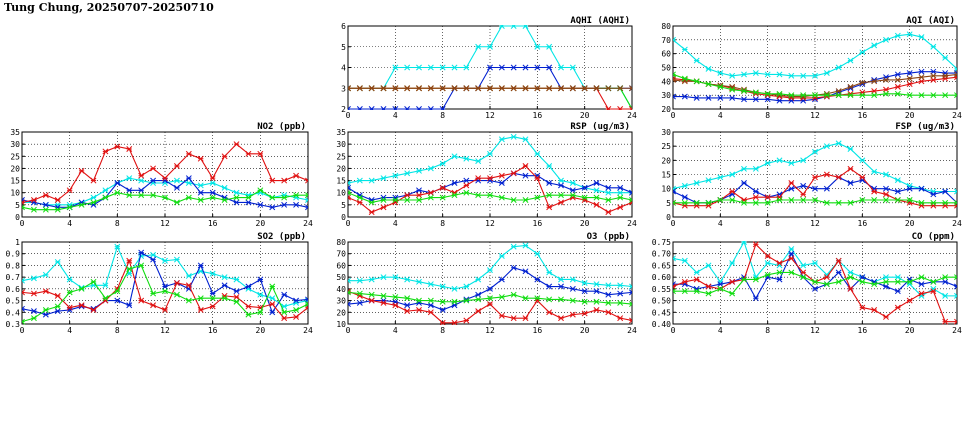 Image resolution: width=975 pixels, height=447 pixels. Describe the element at coordinates (341, 254) in the screenshot. I see `y-tick-label: 70` at that location.